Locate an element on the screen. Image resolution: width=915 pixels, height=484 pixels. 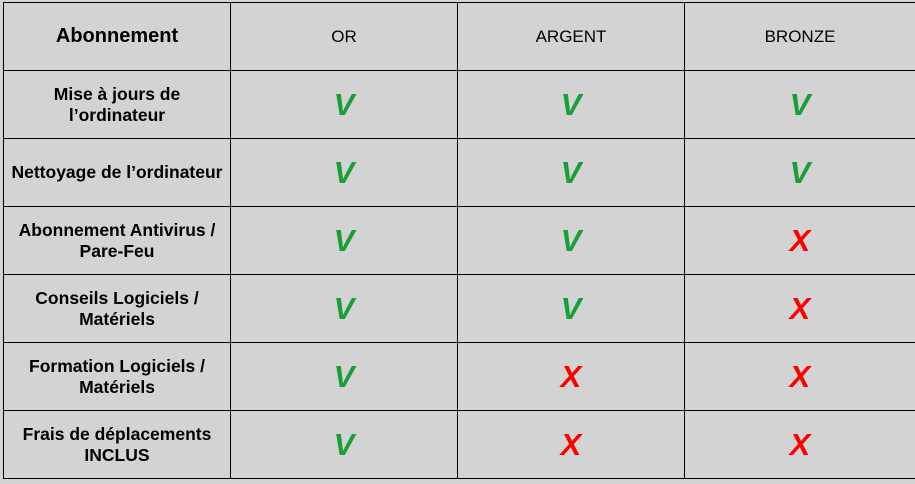
feature-label: Mise à jours de l’ordinateur is located at coordinates (117, 105).